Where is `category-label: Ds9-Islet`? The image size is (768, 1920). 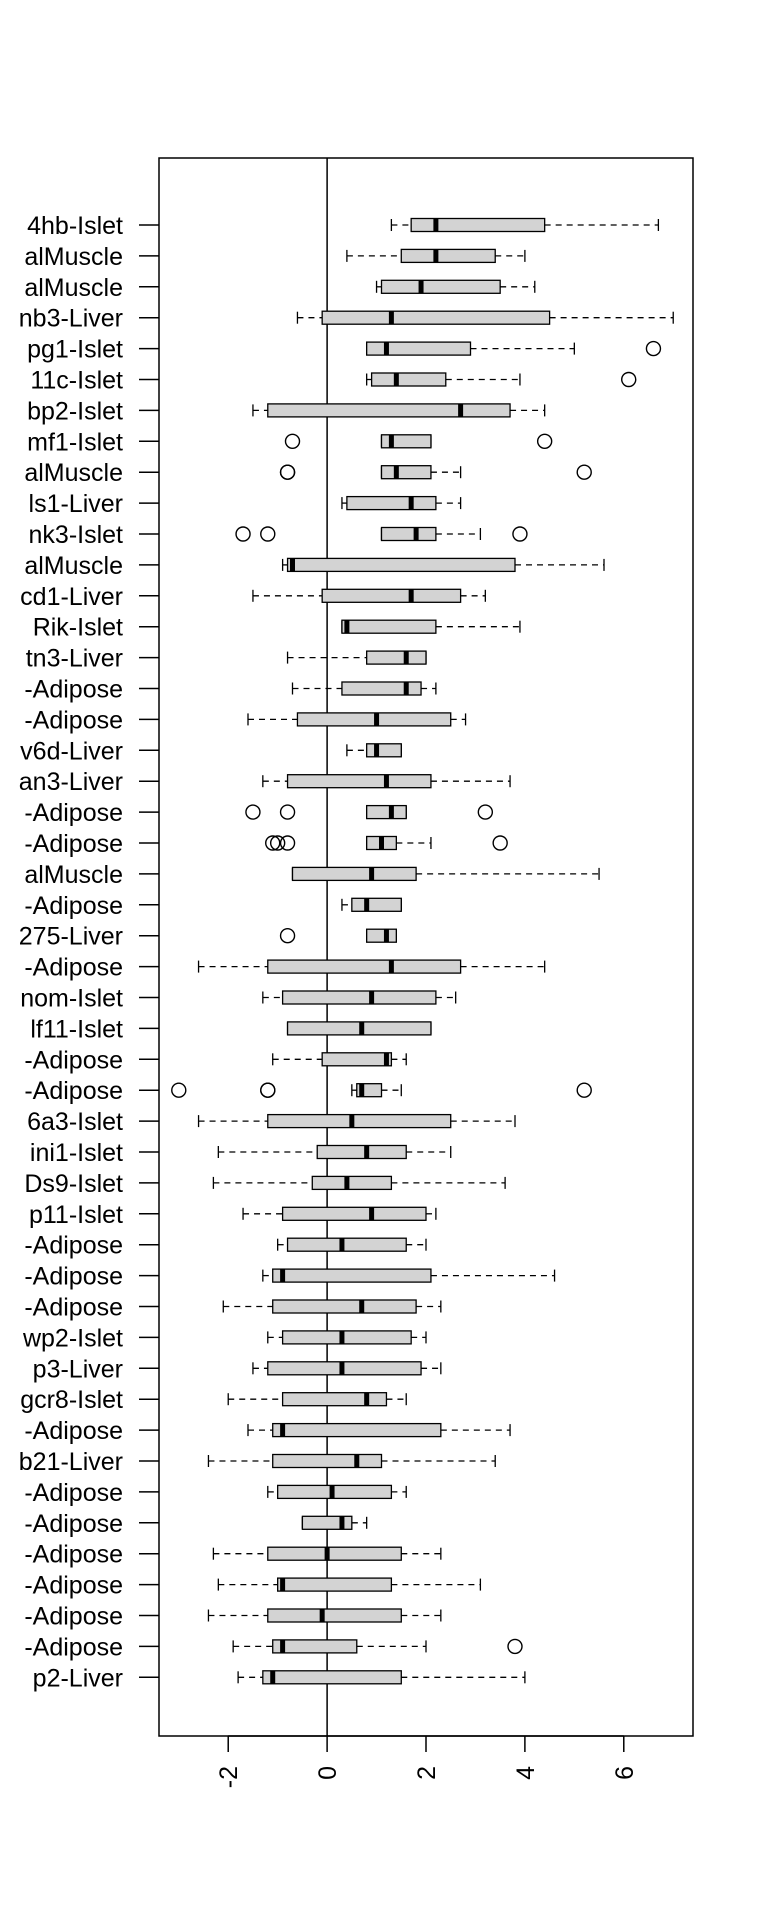
category-label: Ds9-Islet is located at coordinates (73, 1184).